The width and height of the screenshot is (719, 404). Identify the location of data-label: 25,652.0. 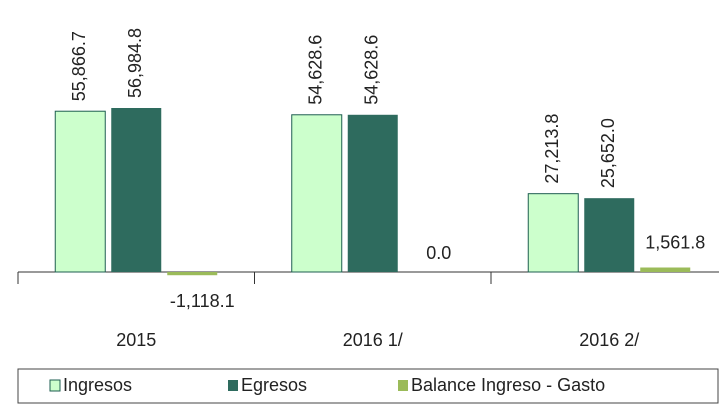
(608, 153).